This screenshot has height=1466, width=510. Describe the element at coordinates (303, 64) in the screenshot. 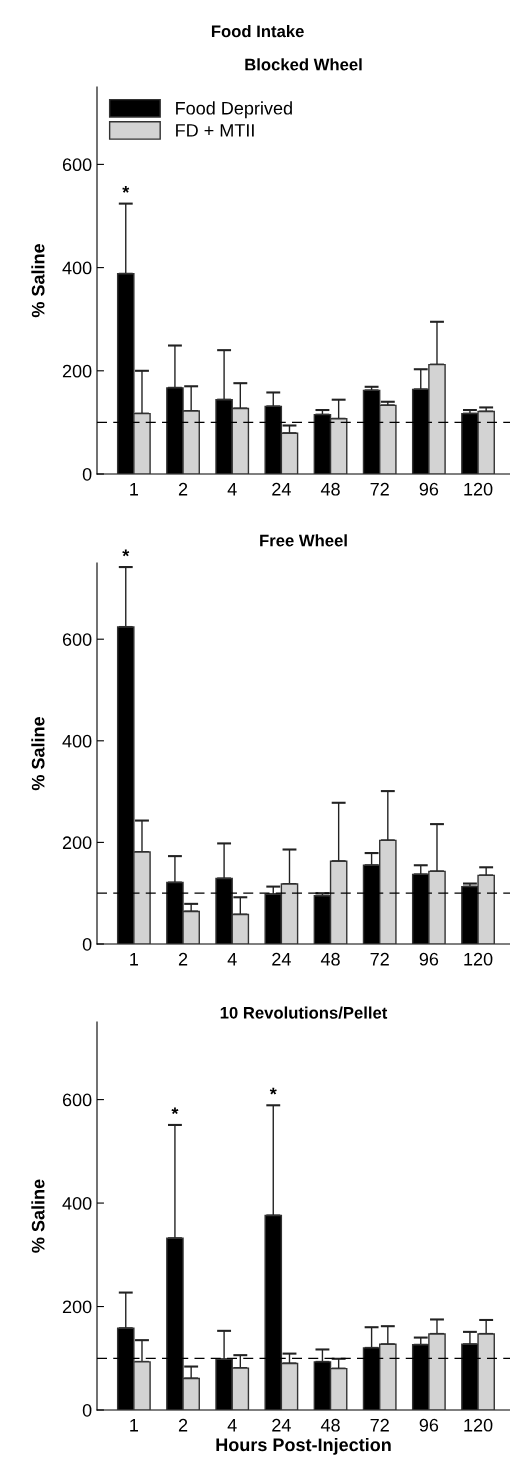

I see `chart-subtitle: Blocked Wheel` at that location.